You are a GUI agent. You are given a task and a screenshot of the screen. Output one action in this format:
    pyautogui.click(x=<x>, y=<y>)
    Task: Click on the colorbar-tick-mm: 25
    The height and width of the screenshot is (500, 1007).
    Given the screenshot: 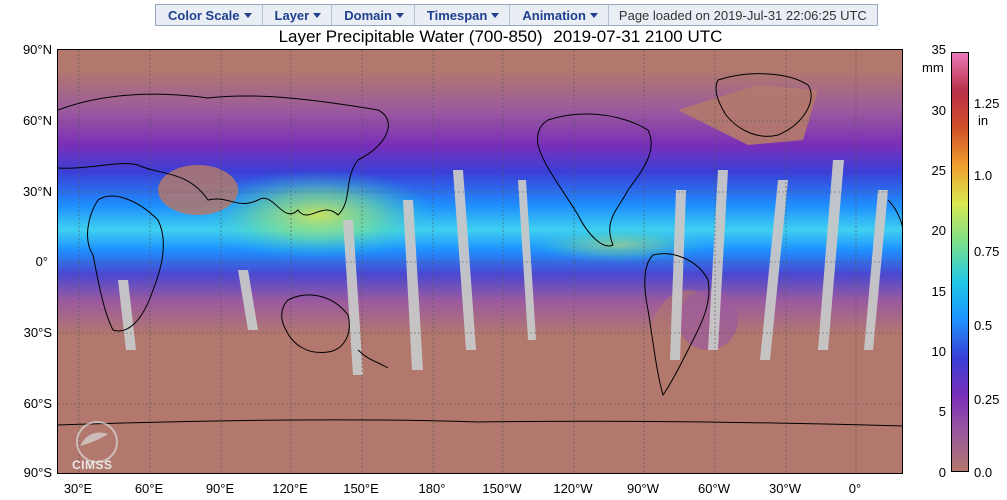 What is the action you would take?
    pyautogui.click(x=938, y=170)
    